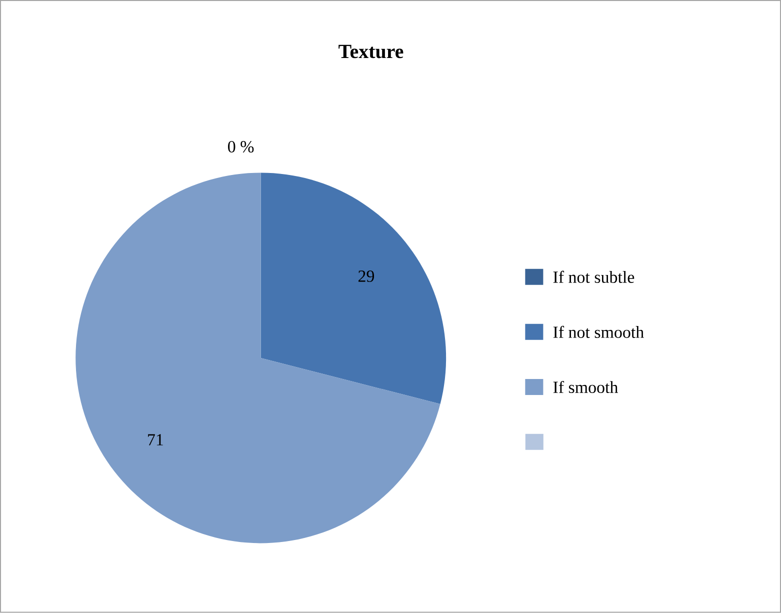 The width and height of the screenshot is (781, 613). Describe the element at coordinates (155, 440) in the screenshot. I see `data-label: 71` at that location.